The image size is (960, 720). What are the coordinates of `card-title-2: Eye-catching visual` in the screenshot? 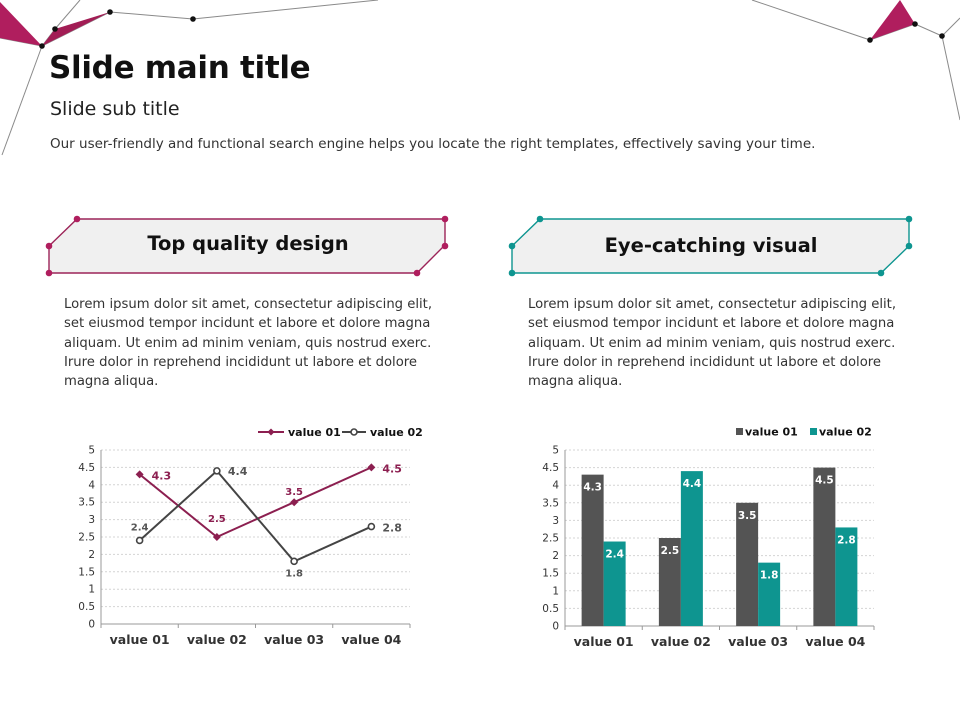 It's located at (711, 245).